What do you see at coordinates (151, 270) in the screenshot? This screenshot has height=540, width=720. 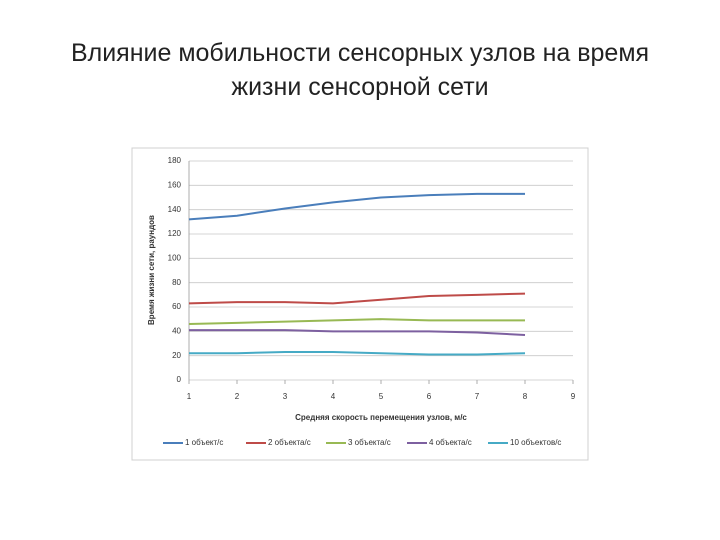 I see `y-axis-label: Время жизни сети, раундов` at bounding box center [151, 270].